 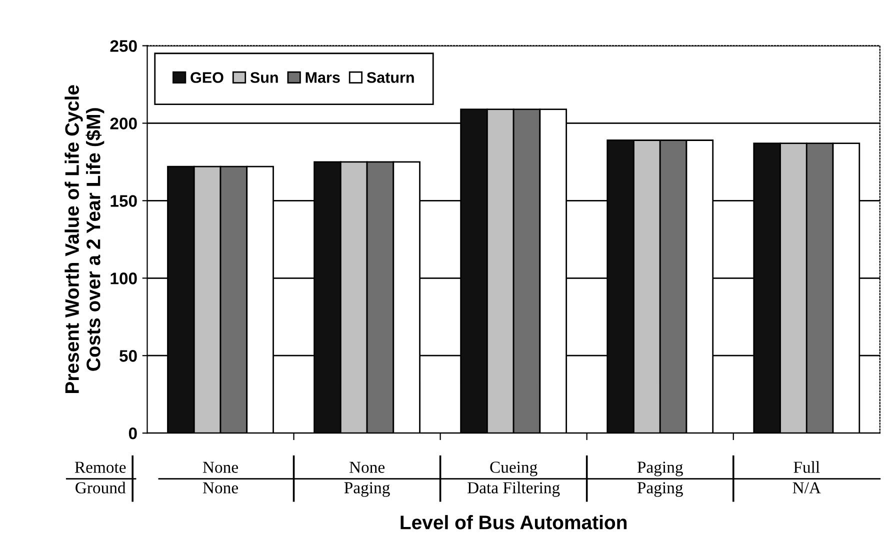 I want to click on y-axis-title: Present Worth Value of Life Cycle Costs over a 2 Year Life ($M), so click(x=84, y=239).